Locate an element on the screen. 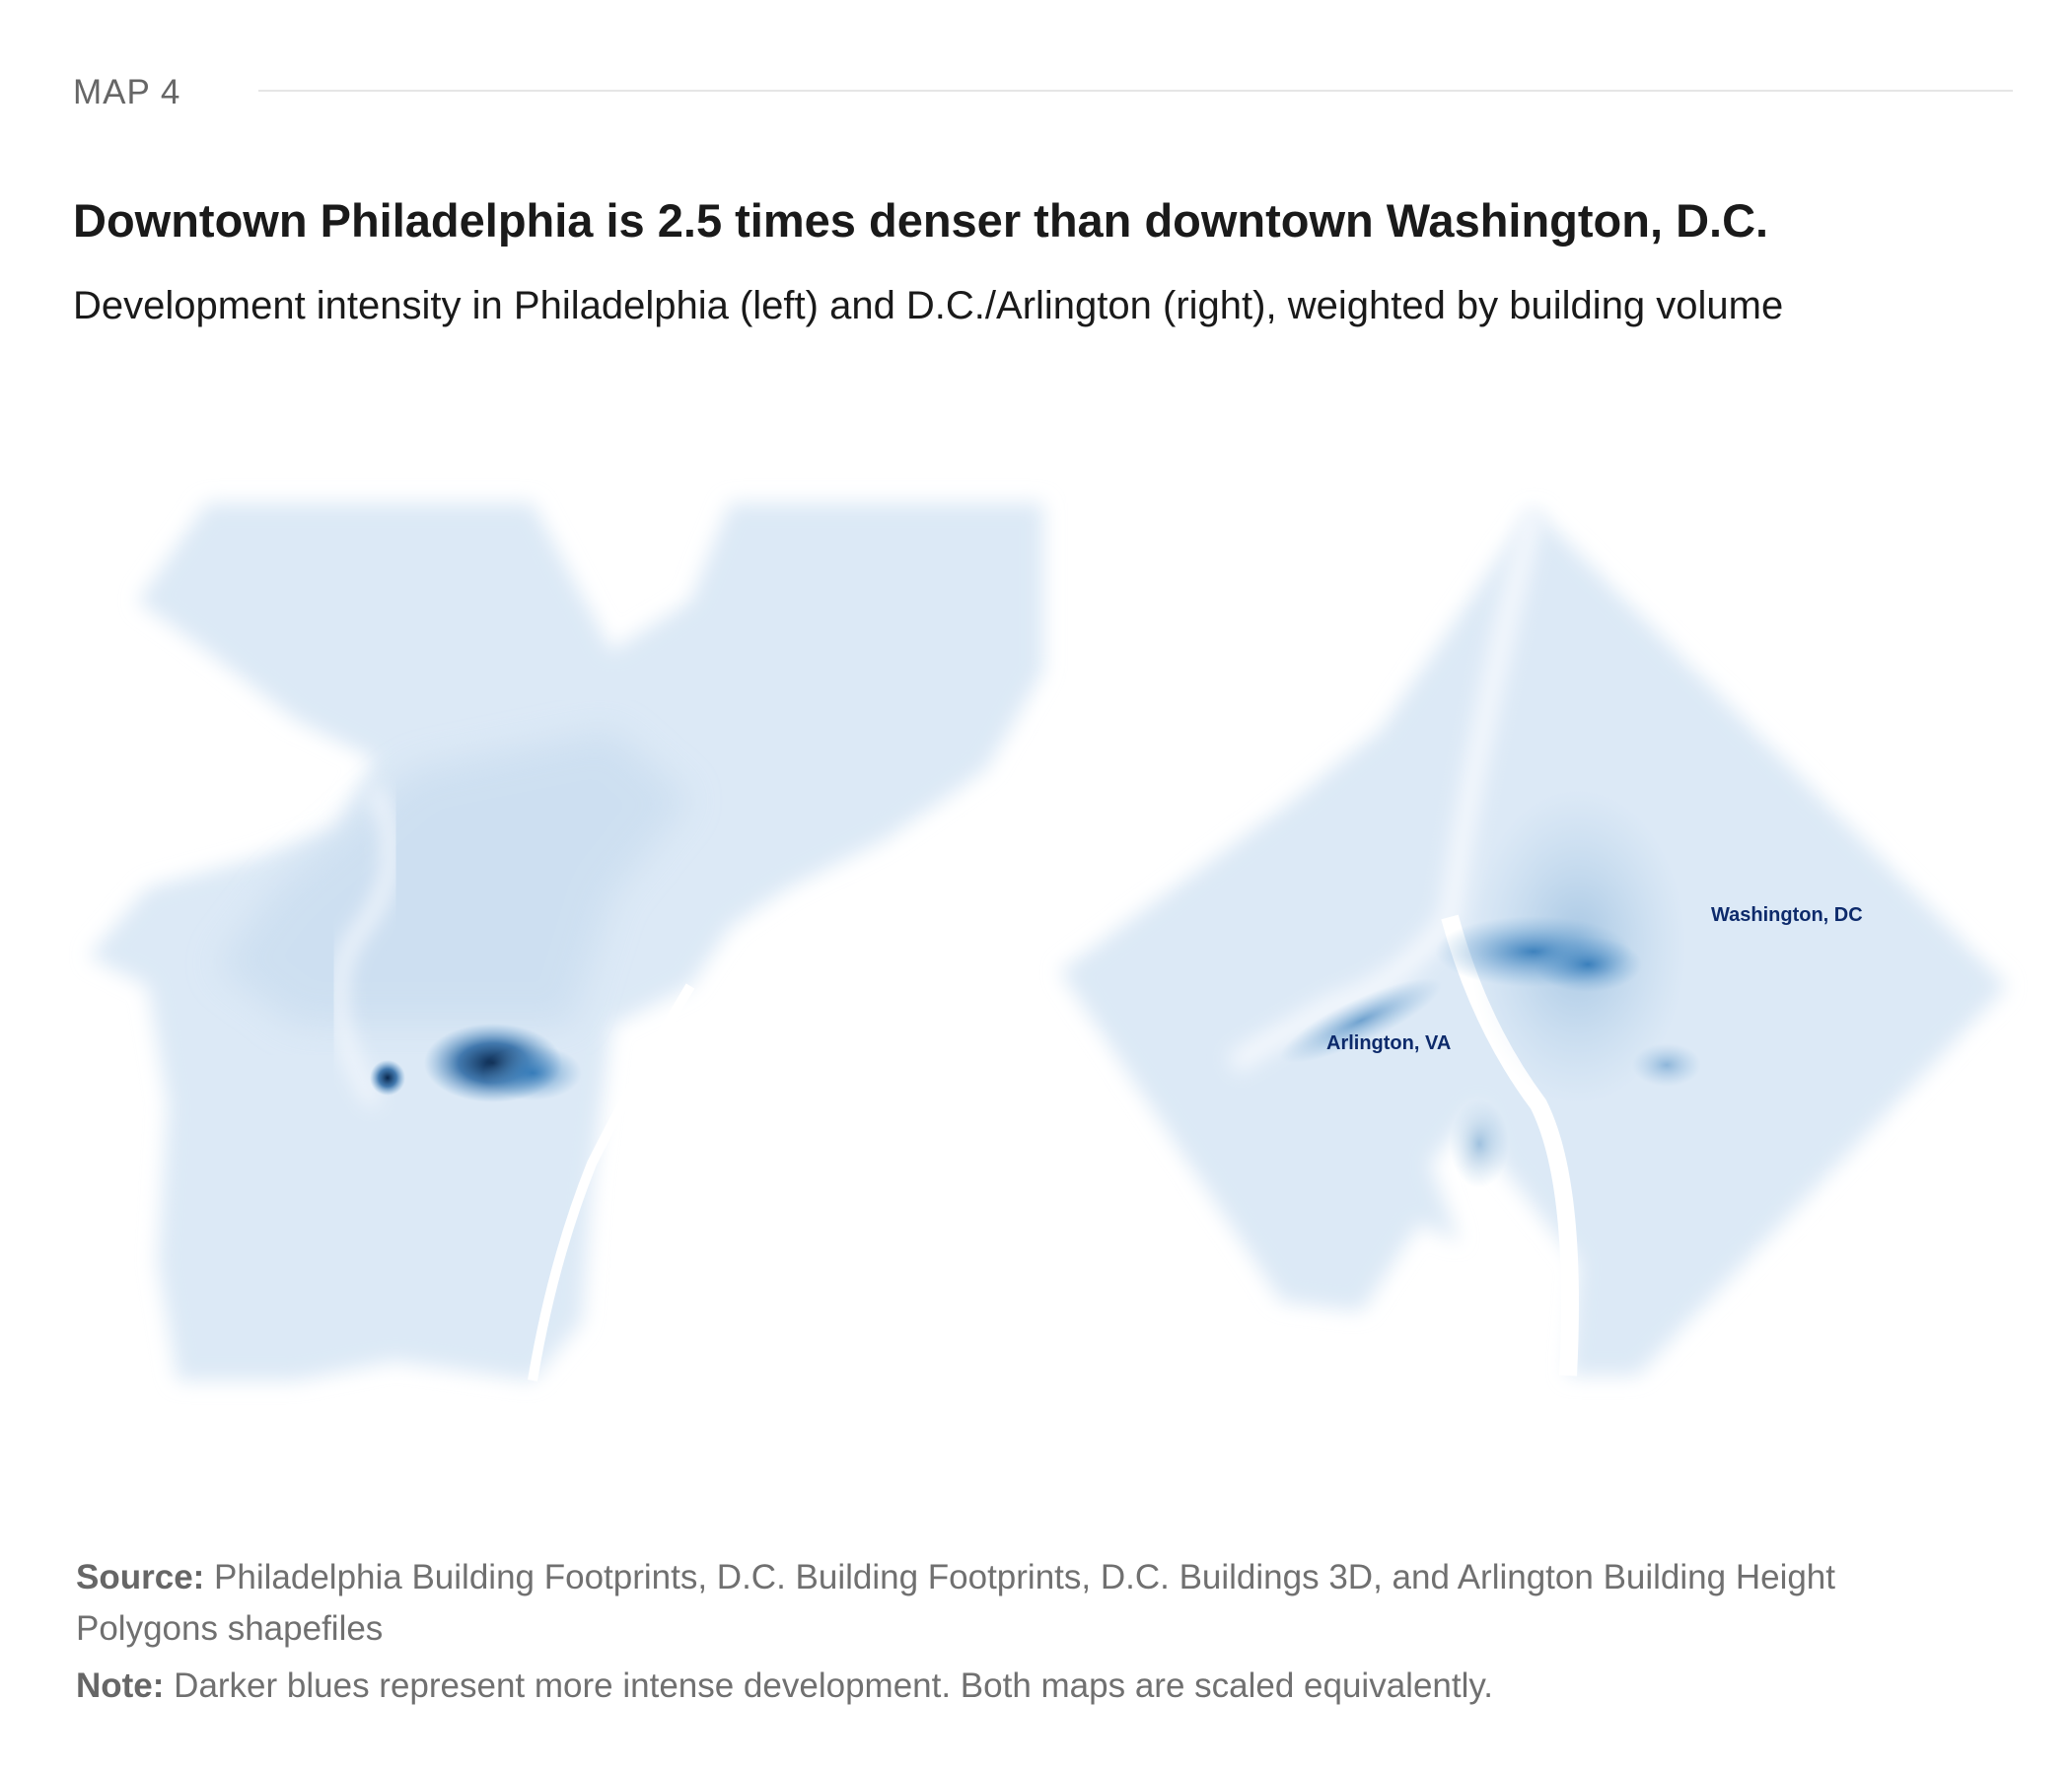  hotspot-university-city is located at coordinates (387, 1078).